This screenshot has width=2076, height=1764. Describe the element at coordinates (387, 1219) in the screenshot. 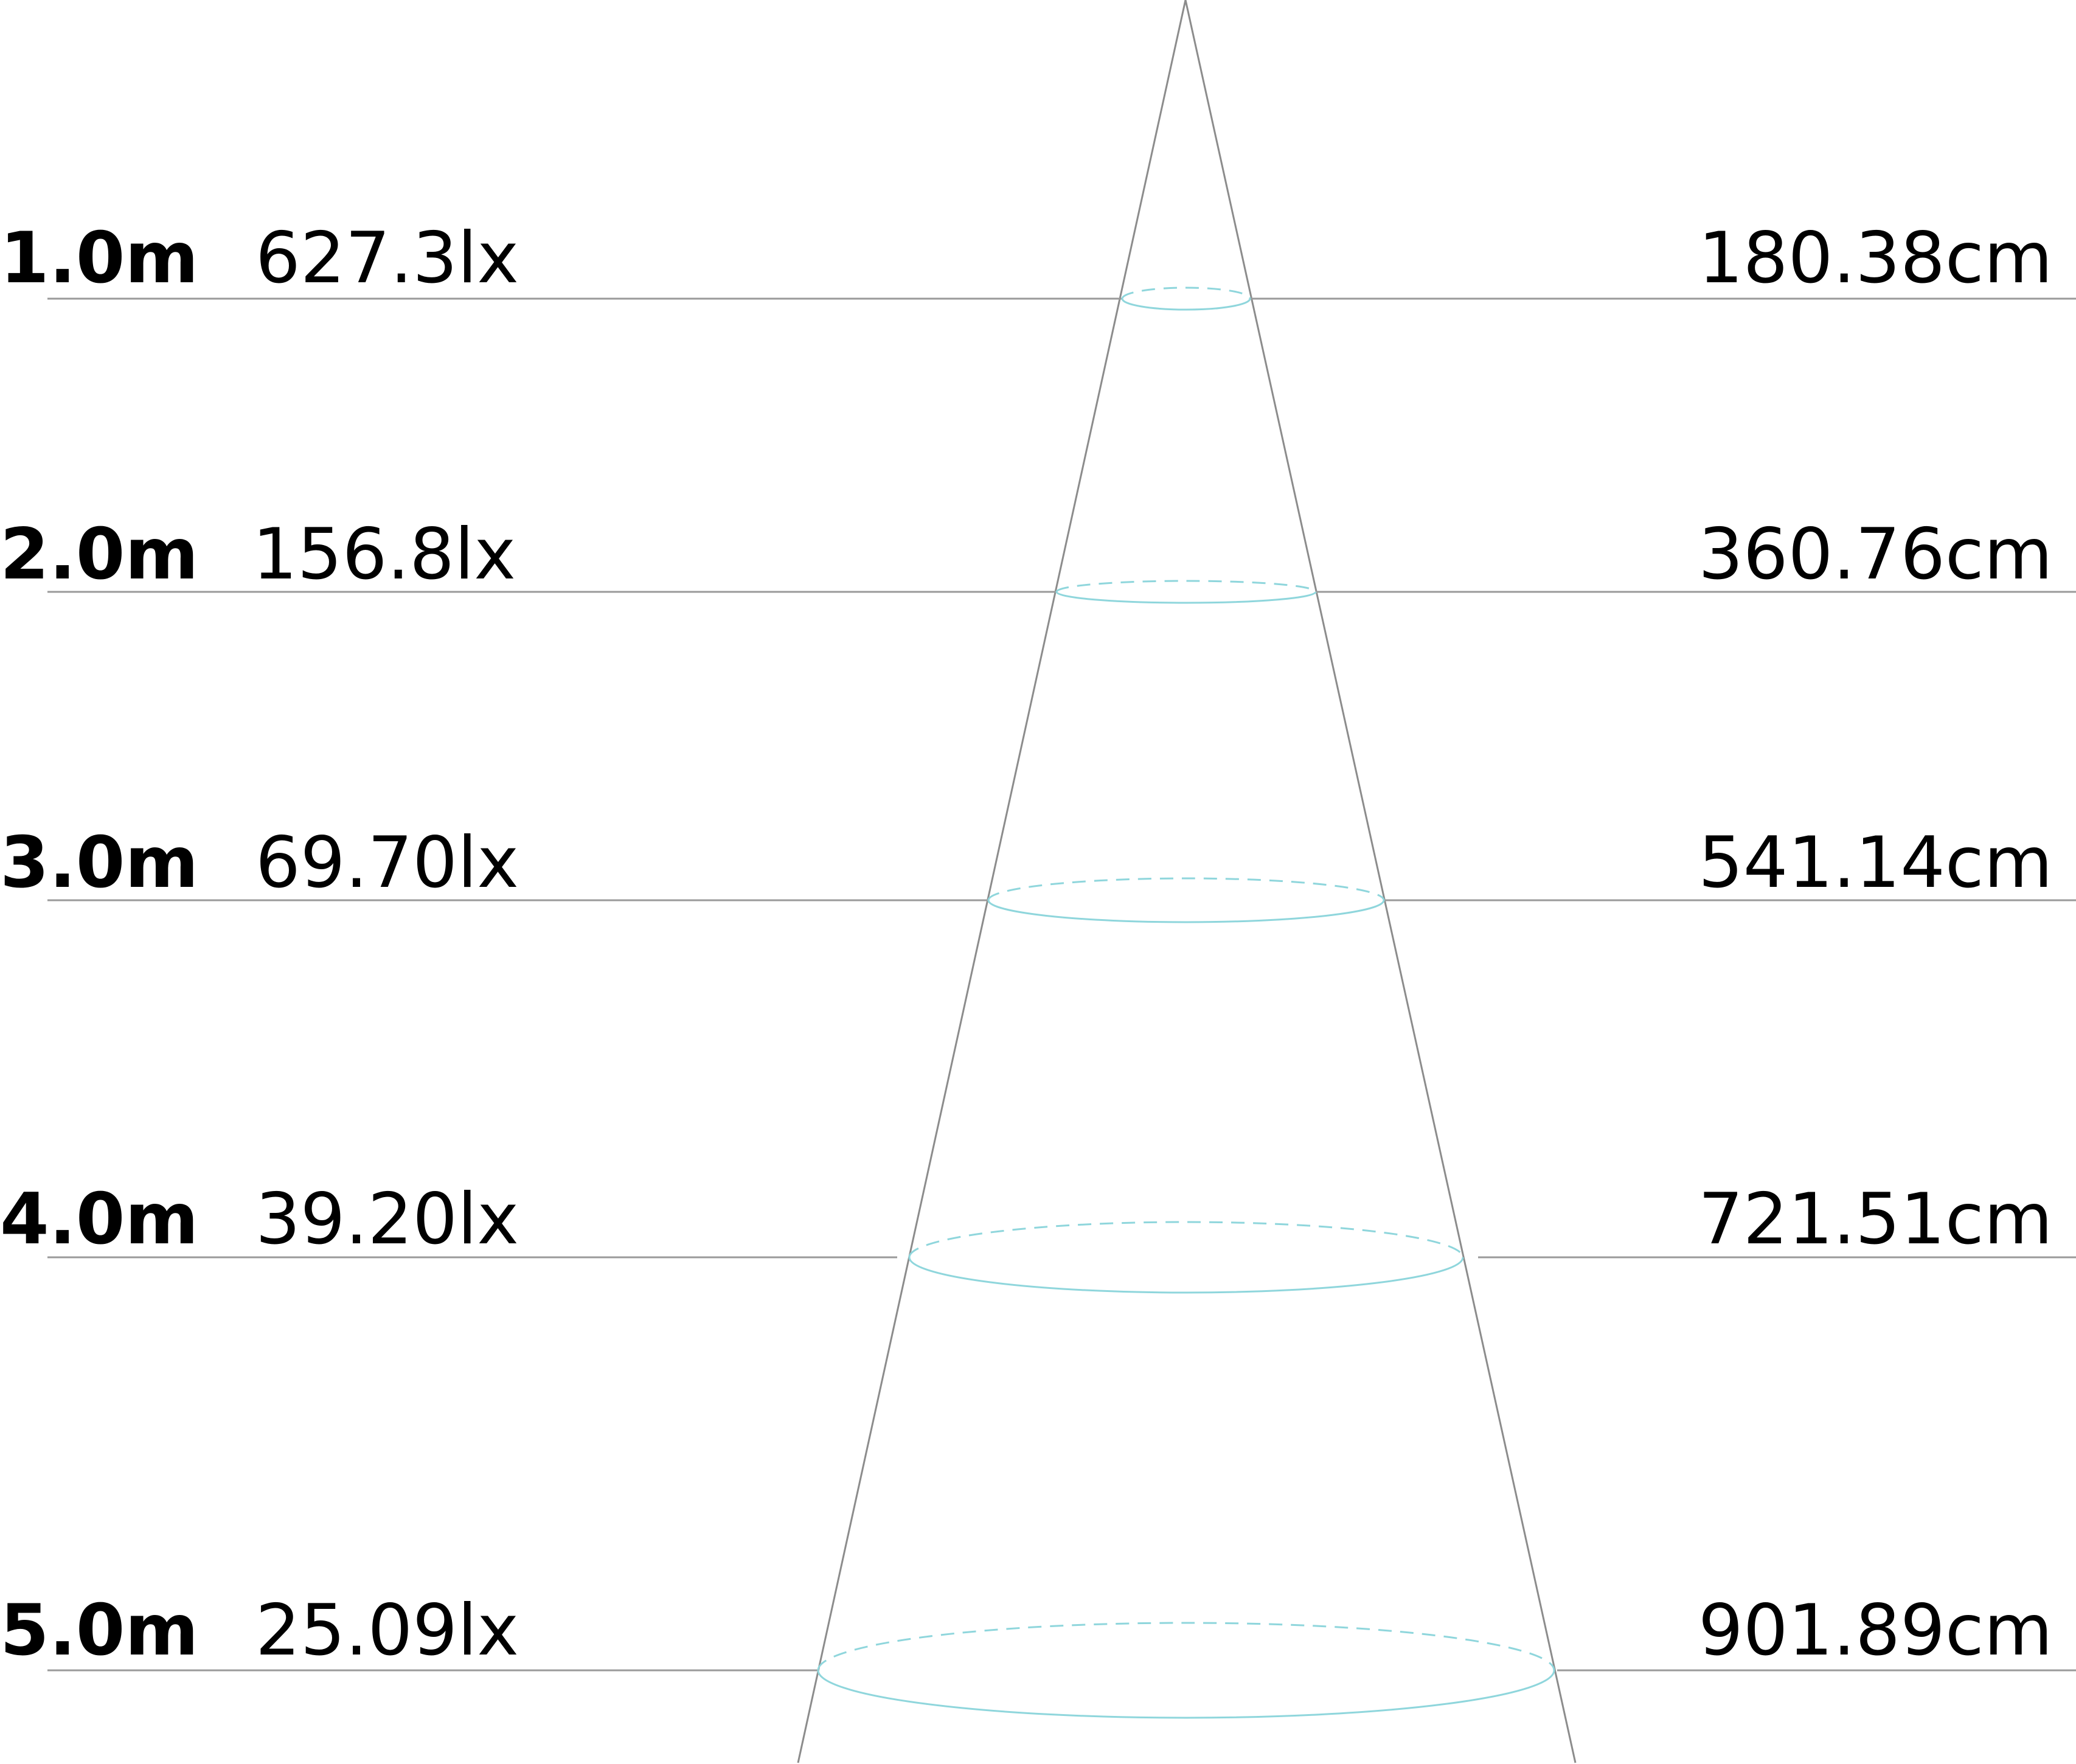

I see `illuminance-value: 39.20lx` at that location.